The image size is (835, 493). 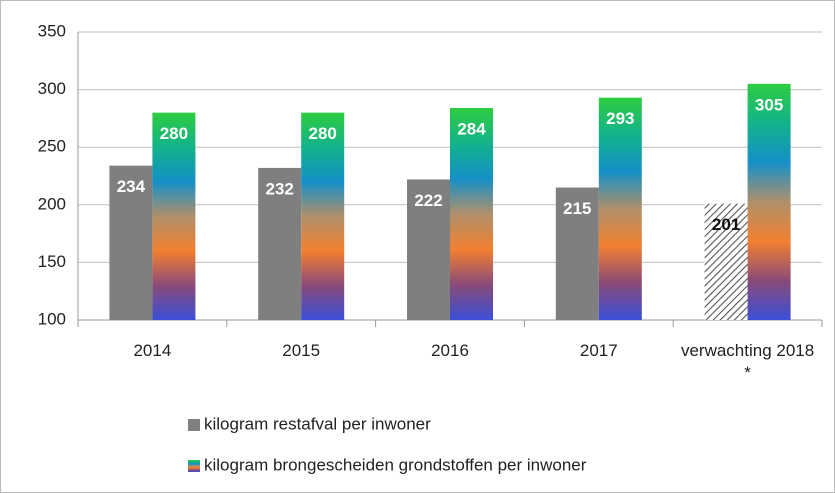 What do you see at coordinates (747, 361) in the screenshot?
I see `x-tick-label: verwachting 2018 *` at bounding box center [747, 361].